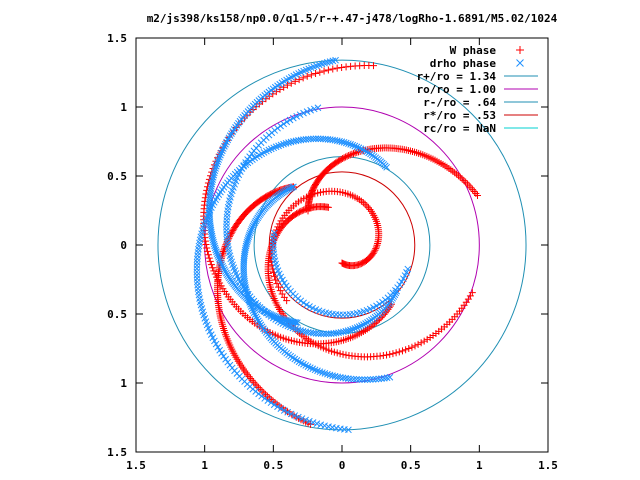  I want to click on legend-label-1: drho phase, so click(463, 63).